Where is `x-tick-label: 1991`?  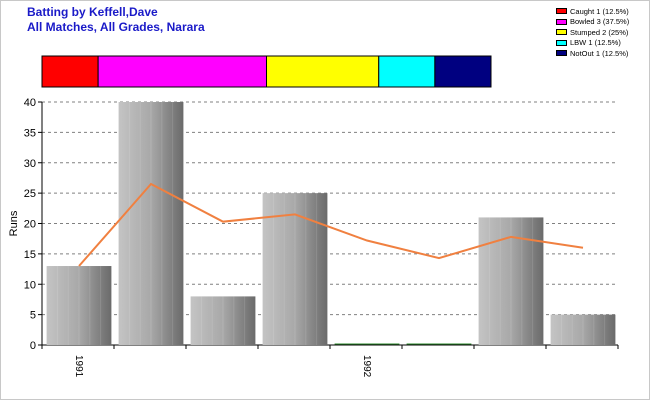 x-tick-label: 1991 is located at coordinates (78, 366).